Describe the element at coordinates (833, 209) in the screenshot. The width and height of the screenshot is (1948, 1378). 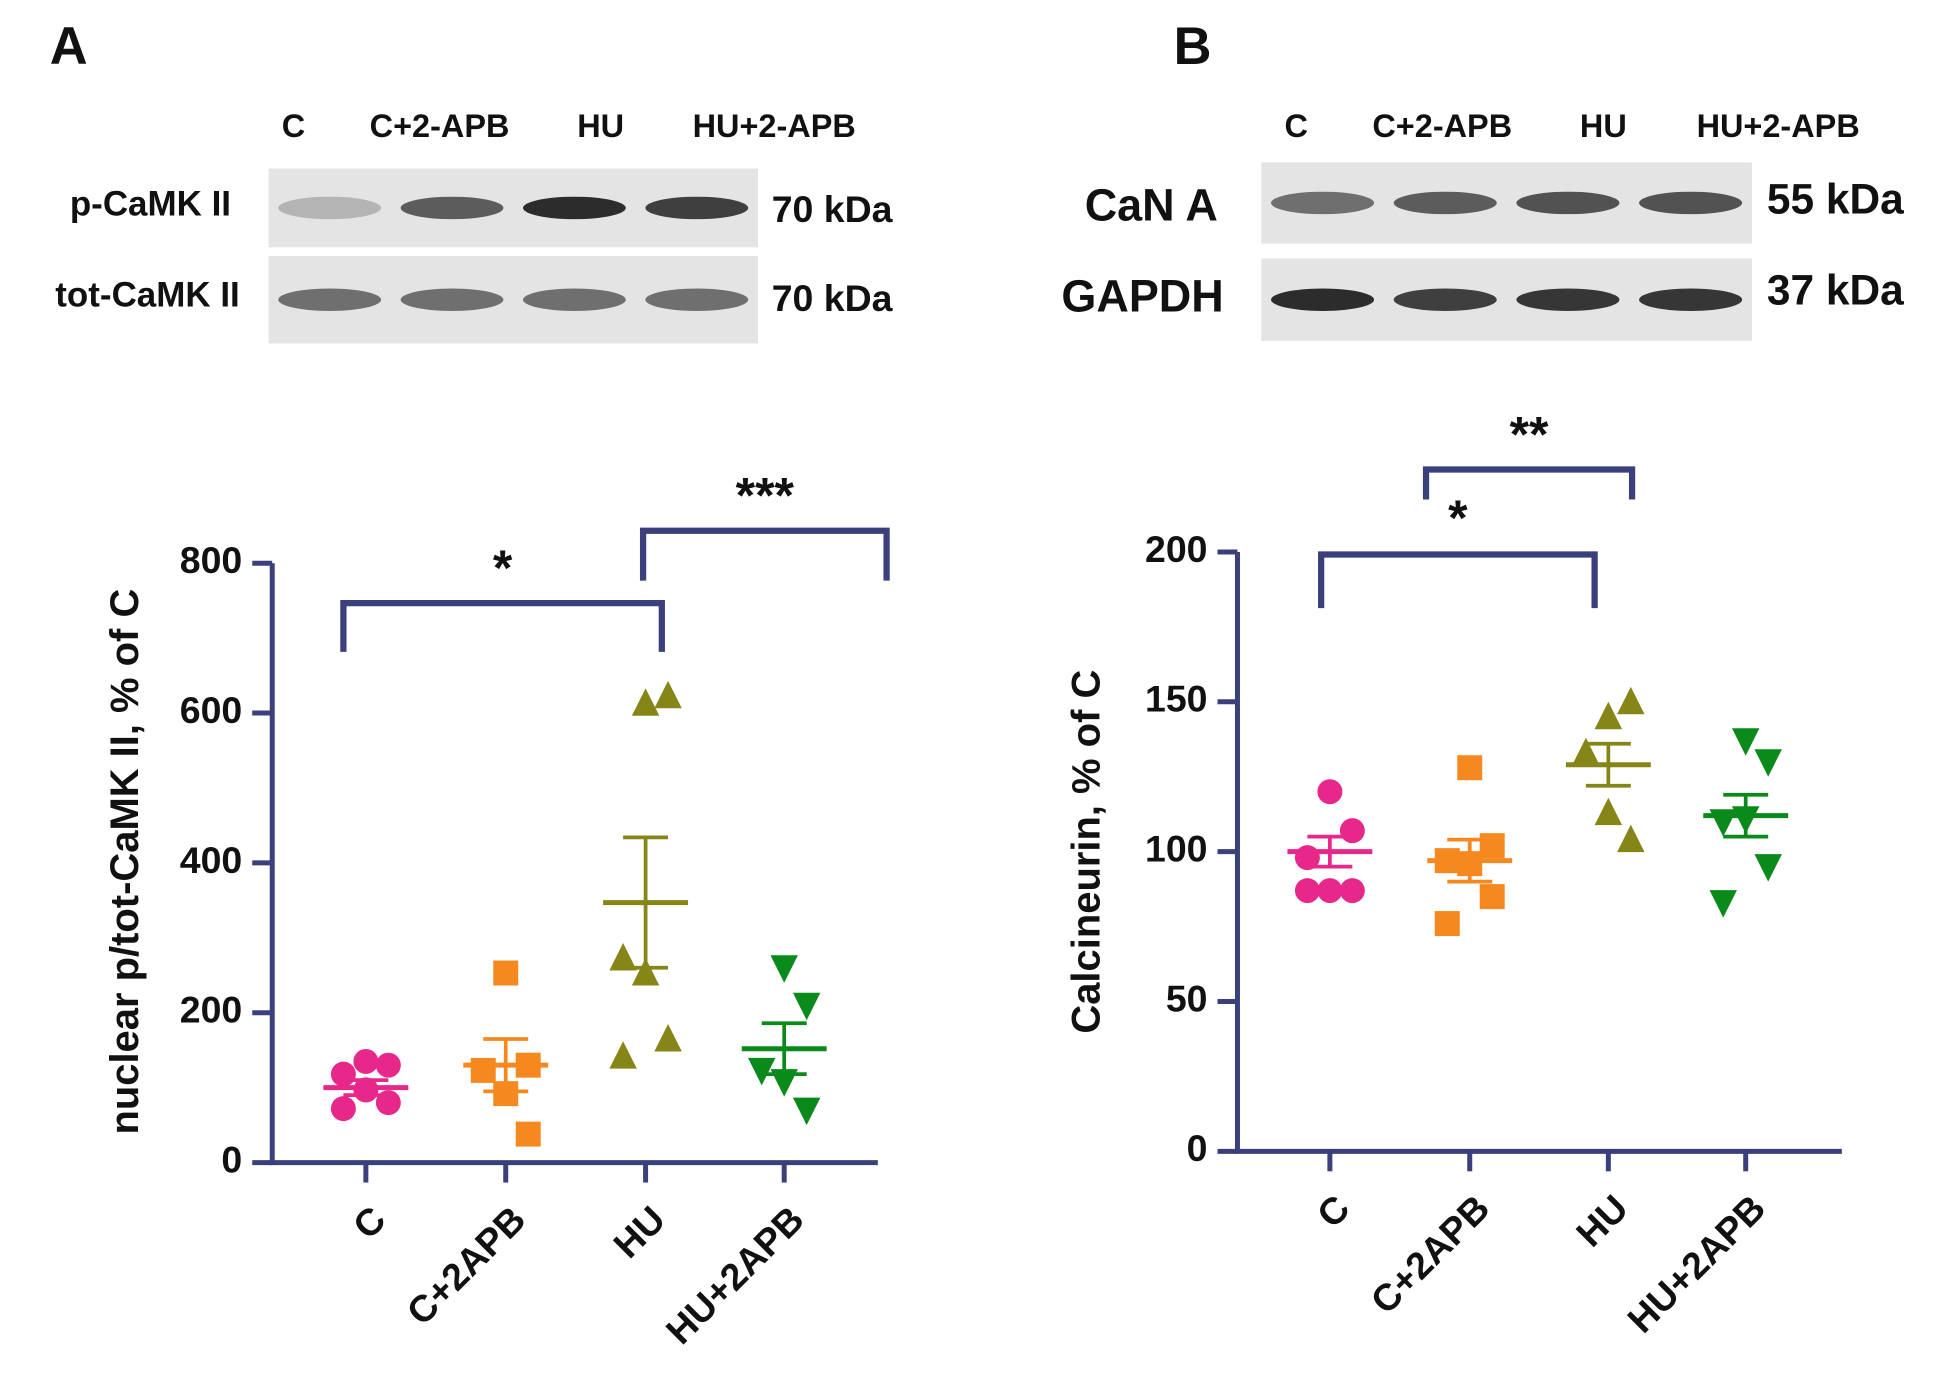
I see `blot-size-label: 70 kDa` at that location.